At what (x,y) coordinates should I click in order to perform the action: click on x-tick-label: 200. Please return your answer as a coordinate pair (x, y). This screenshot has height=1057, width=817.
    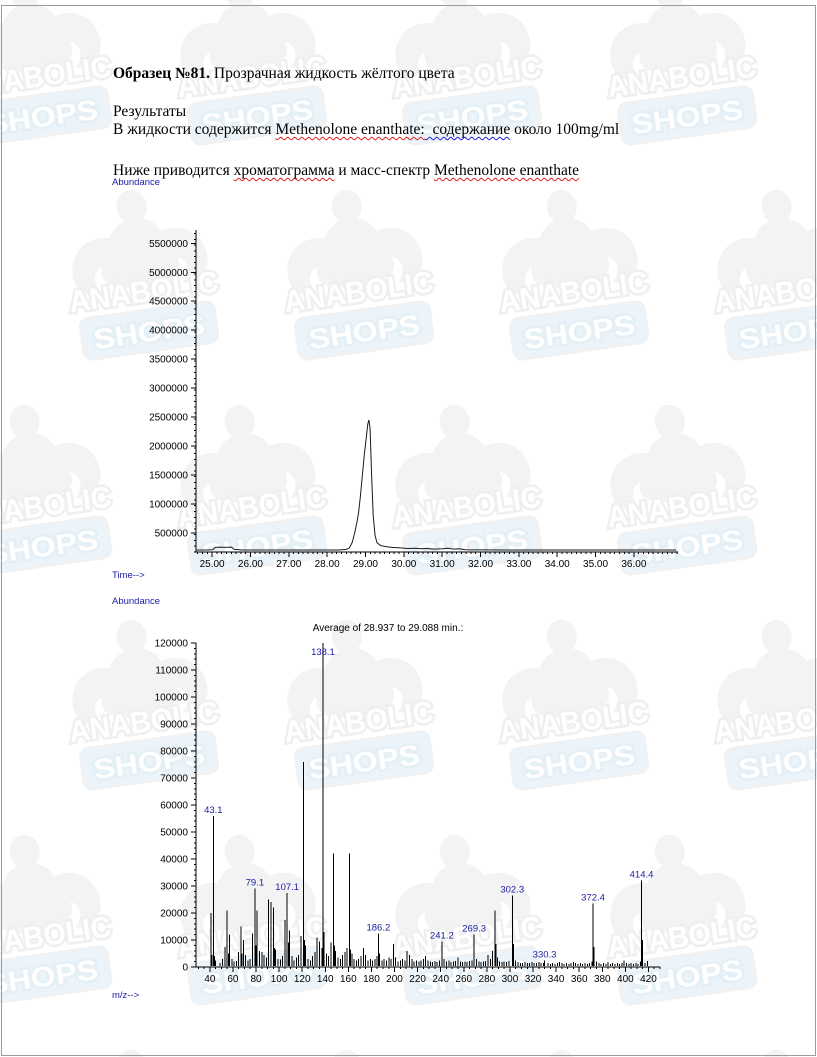
    Looking at the image, I should click on (394, 979).